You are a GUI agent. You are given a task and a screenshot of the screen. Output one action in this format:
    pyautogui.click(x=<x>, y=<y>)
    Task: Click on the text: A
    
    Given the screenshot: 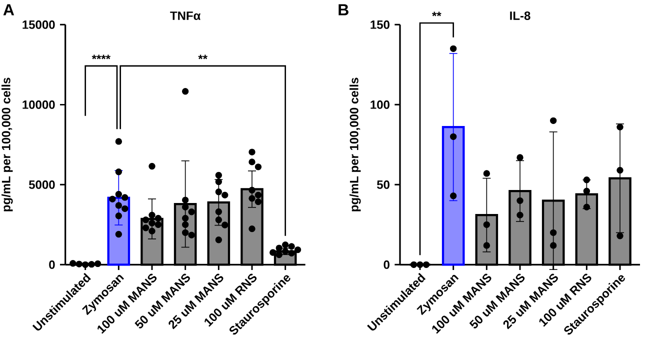 What is the action you would take?
    pyautogui.click(x=8, y=10)
    